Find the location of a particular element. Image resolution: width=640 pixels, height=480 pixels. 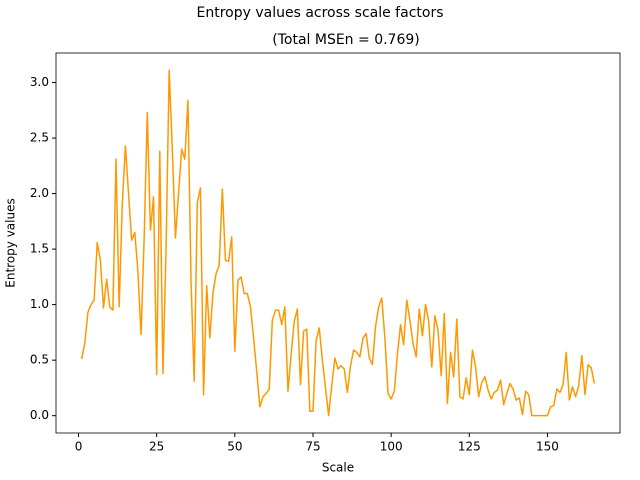

chart-subtitle: (Total MSEn = 0.769) is located at coordinates (345, 40).